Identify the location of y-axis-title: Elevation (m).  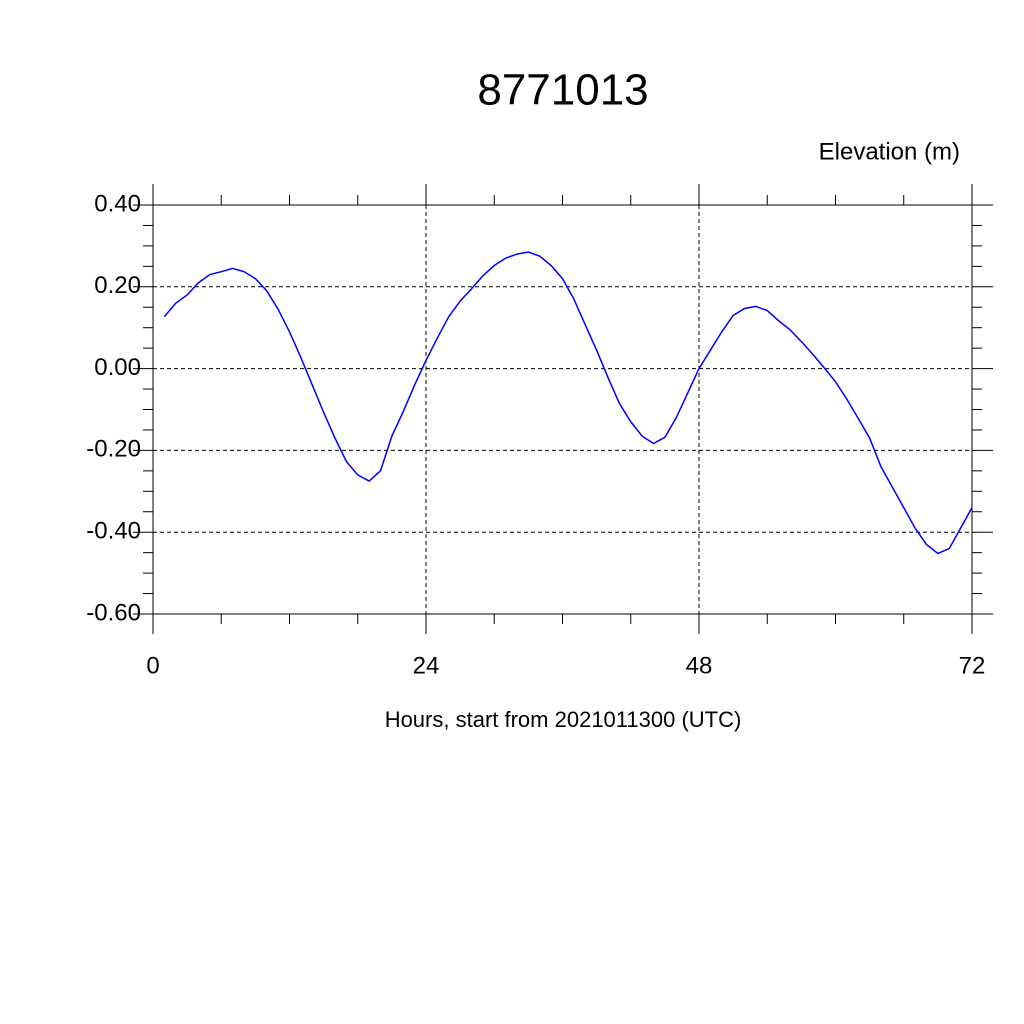
(889, 151).